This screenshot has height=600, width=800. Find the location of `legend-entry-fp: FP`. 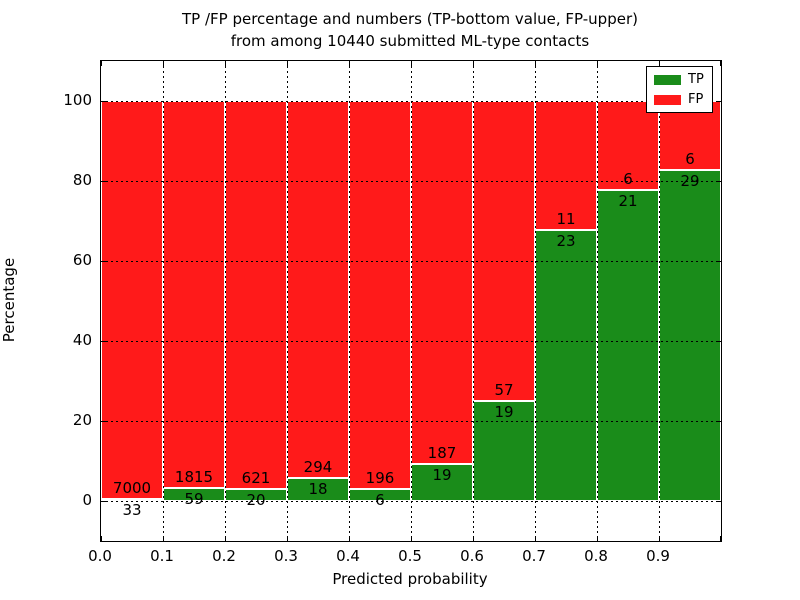

legend-entry-fp: FP is located at coordinates (683, 99).